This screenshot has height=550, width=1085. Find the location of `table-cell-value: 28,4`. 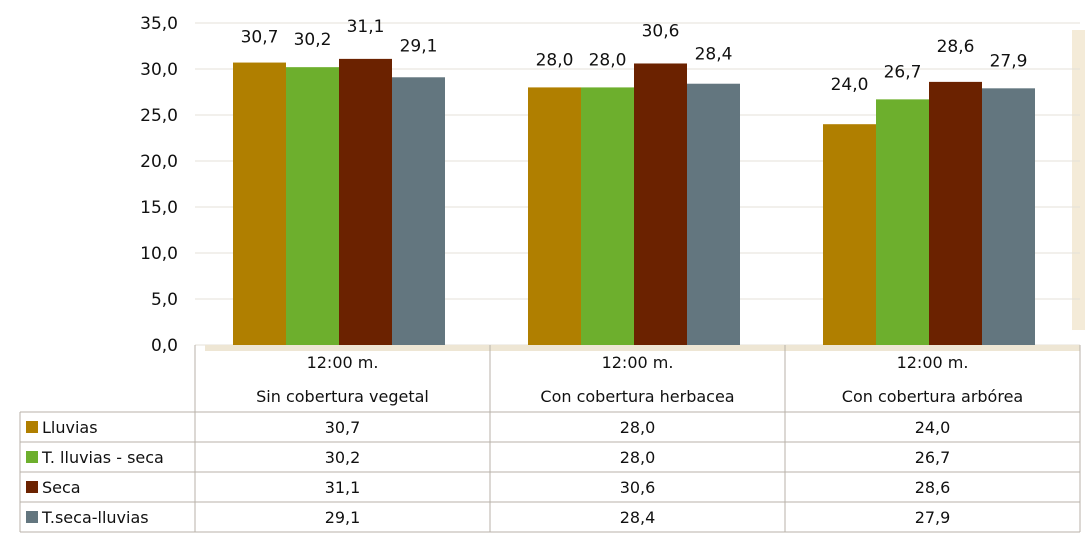

table-cell-value: 28,4 is located at coordinates (638, 517).